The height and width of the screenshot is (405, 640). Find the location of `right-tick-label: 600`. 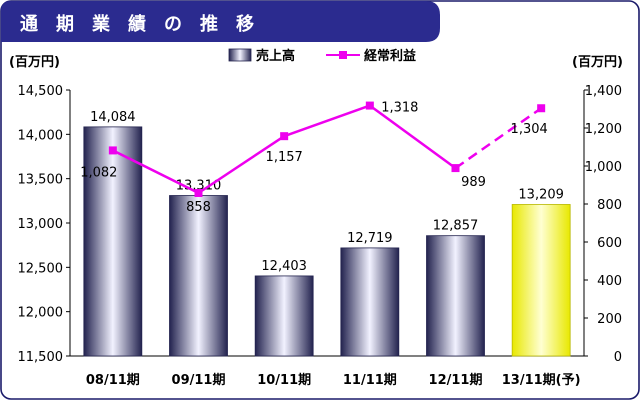

right-tick-label: 600 is located at coordinates (609, 243).